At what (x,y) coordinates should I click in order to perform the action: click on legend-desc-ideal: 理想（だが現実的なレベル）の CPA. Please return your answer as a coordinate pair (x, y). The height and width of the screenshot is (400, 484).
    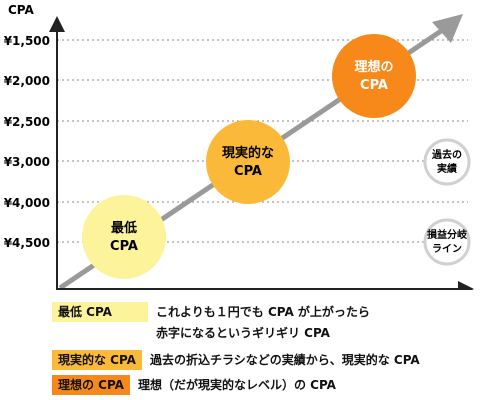
    Looking at the image, I should click on (237, 385).